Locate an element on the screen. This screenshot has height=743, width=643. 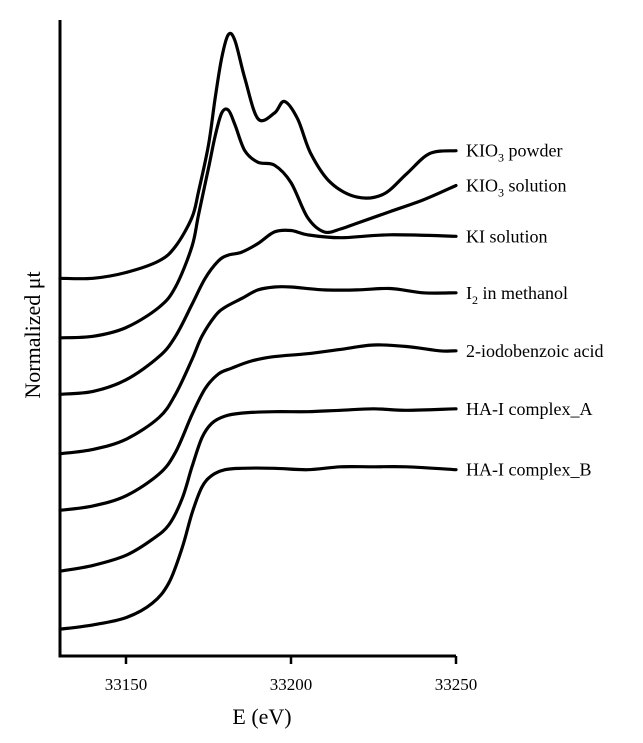
series-label-ha-i-complex-a: HA-I complex_A is located at coordinates (529, 409).